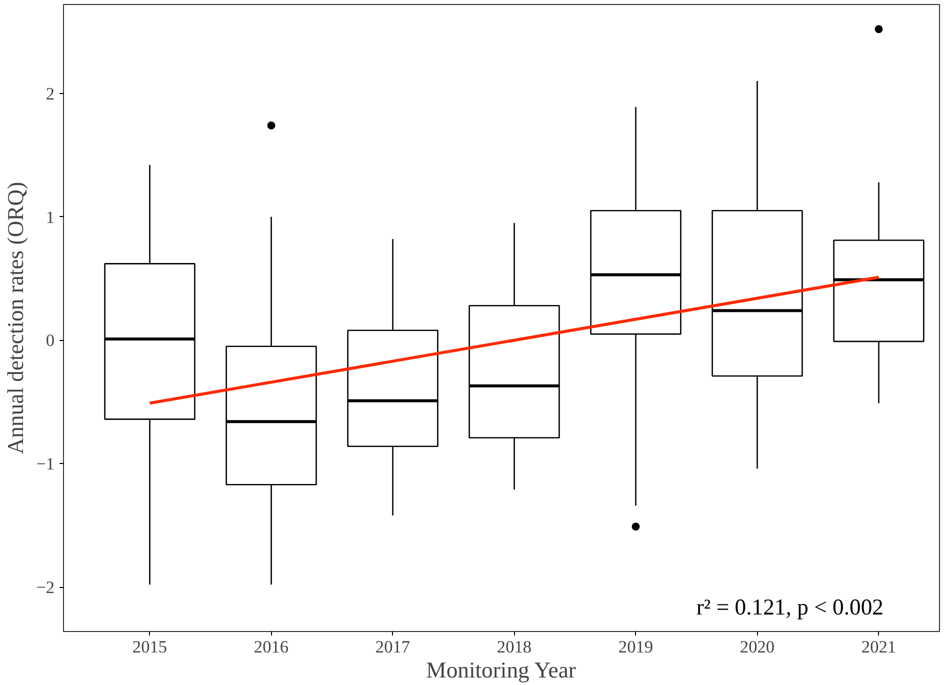 This screenshot has width=951, height=685. I want to click on y-tick-label: −1, so click(45, 464).